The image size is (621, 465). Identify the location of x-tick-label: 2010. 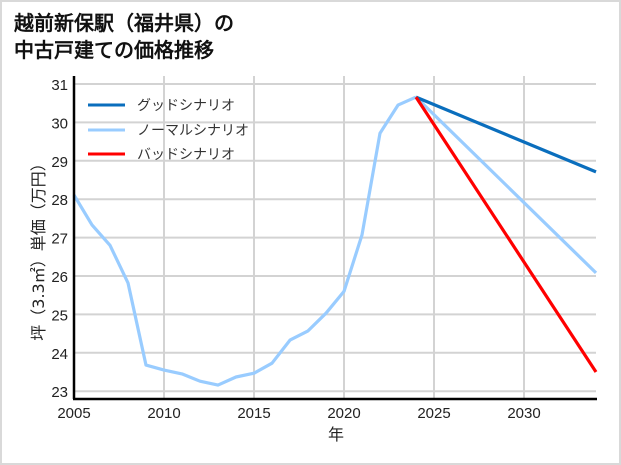
(163, 413).